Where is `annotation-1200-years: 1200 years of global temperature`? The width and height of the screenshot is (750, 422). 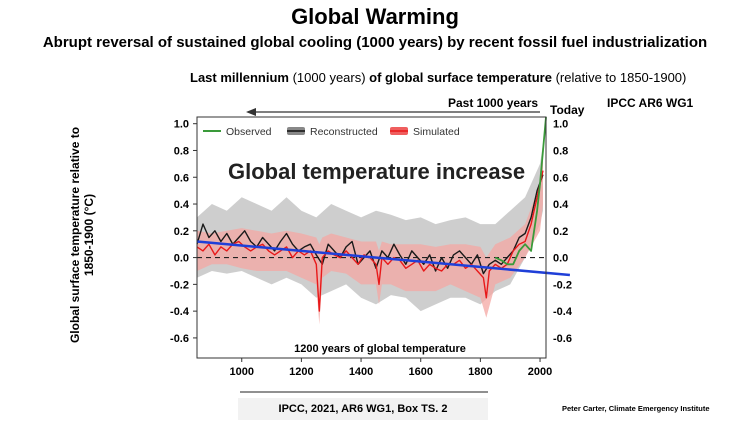 annotation-1200-years: 1200 years of global temperature is located at coordinates (380, 349).